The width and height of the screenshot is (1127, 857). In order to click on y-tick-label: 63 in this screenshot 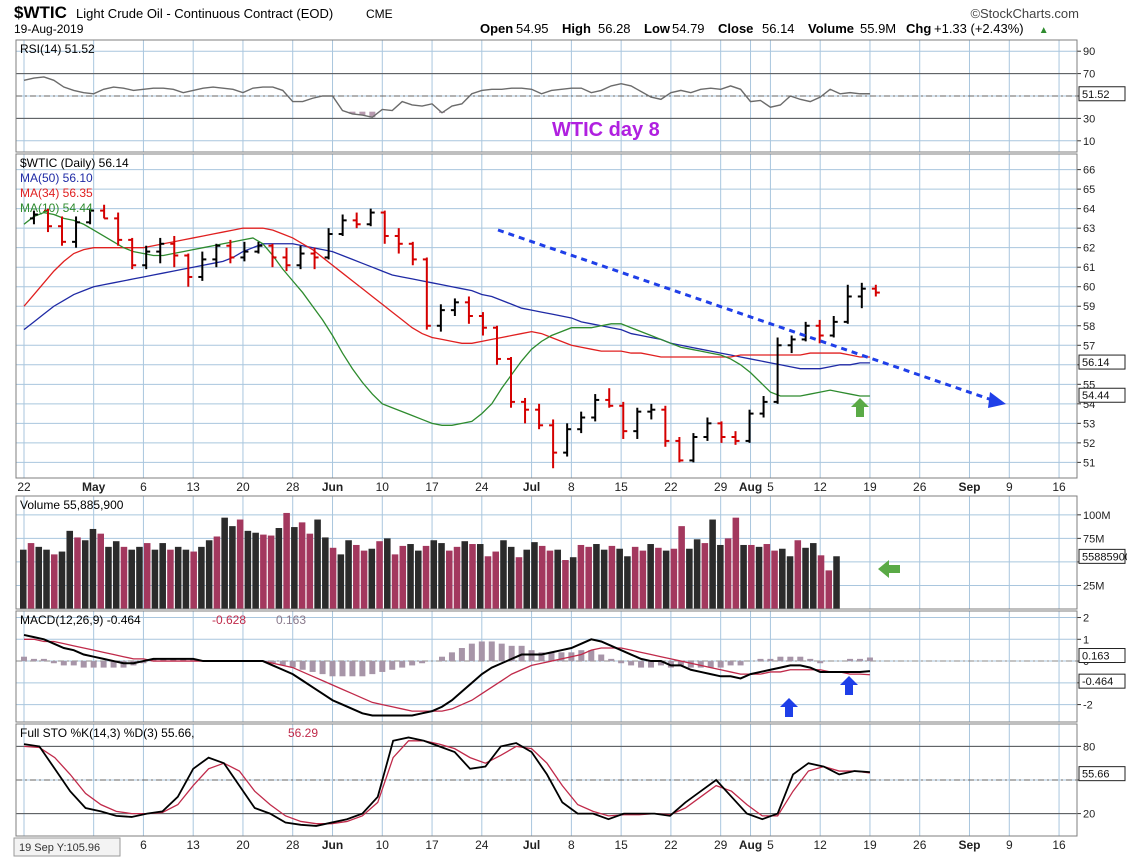, I will do `click(1089, 229)`.